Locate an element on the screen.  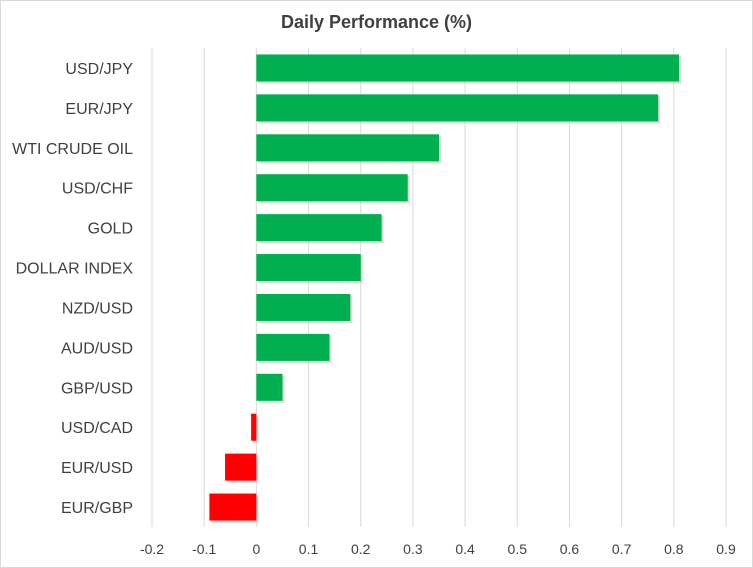
category-label: EUR/GBP is located at coordinates (97, 508).